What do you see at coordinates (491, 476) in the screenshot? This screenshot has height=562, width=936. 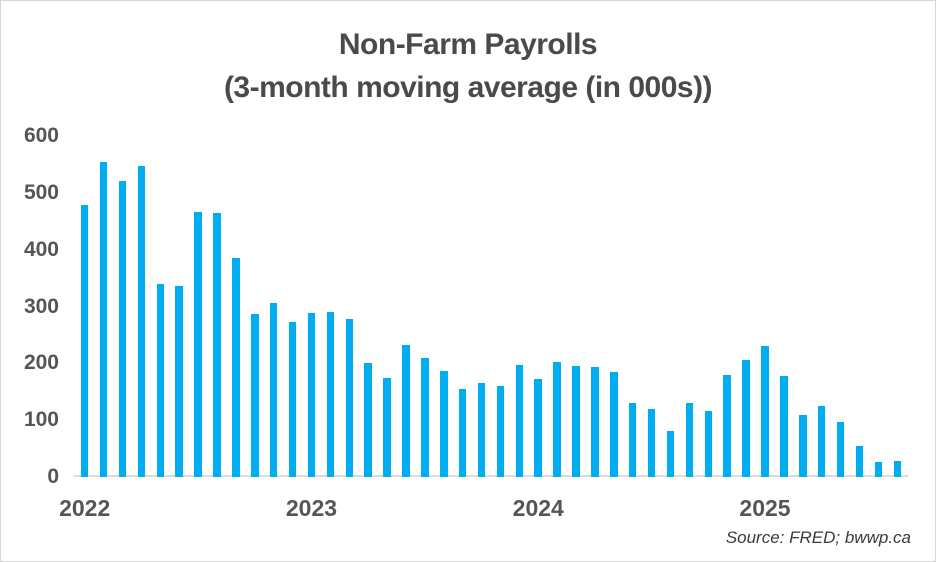 I see `x-axis-line` at bounding box center [491, 476].